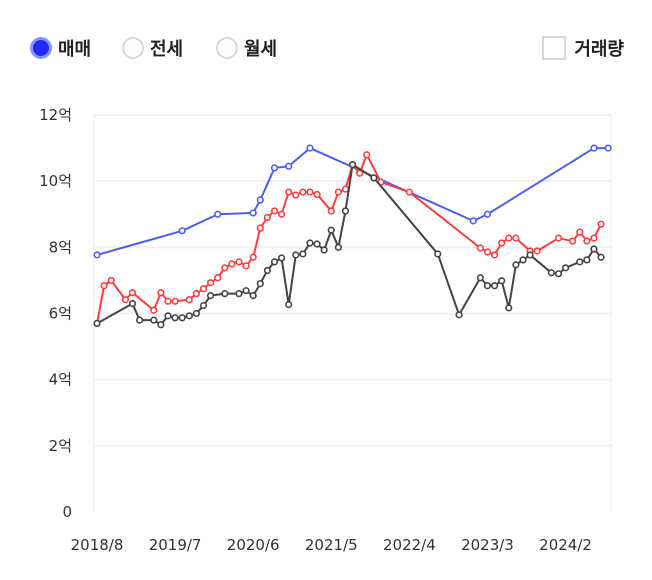 The image size is (652, 580). I want to click on y-tick-label: 10억, so click(55, 181).